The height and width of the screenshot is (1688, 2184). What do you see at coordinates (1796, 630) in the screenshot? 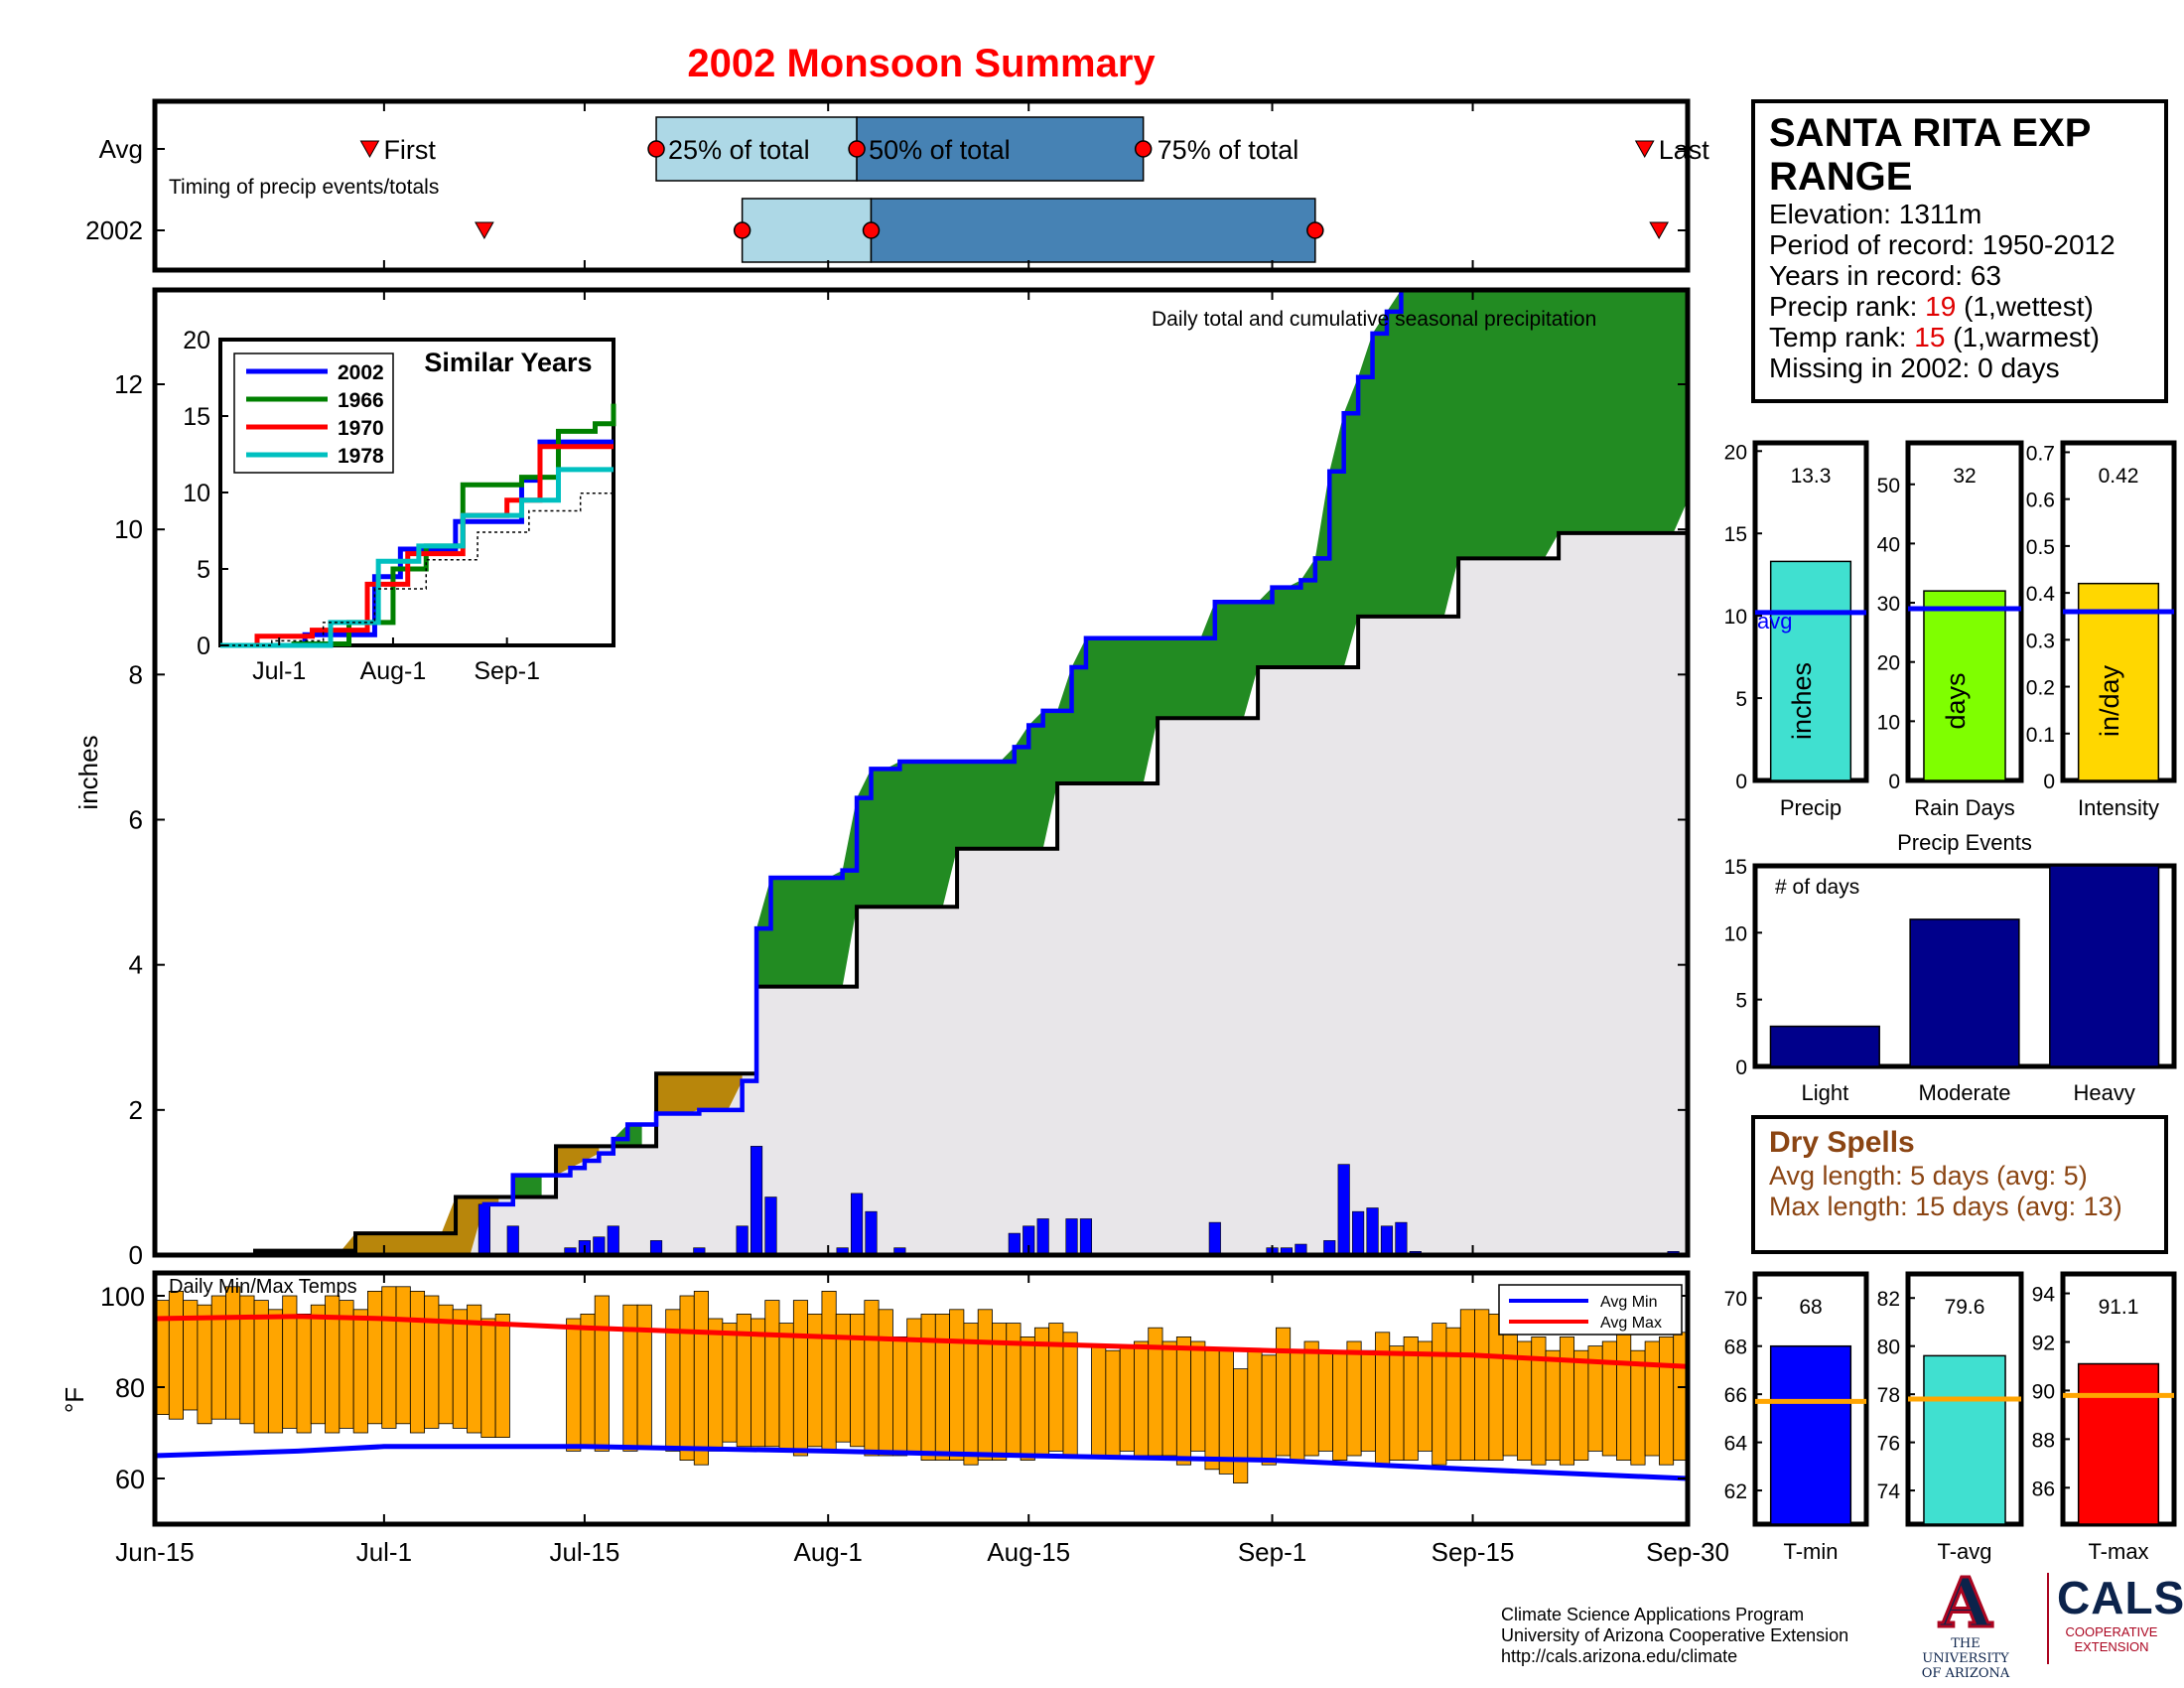
I see `summary-chart-precip: 0 5 10 15 20 13.3 Precip inches avg` at bounding box center [1796, 630].